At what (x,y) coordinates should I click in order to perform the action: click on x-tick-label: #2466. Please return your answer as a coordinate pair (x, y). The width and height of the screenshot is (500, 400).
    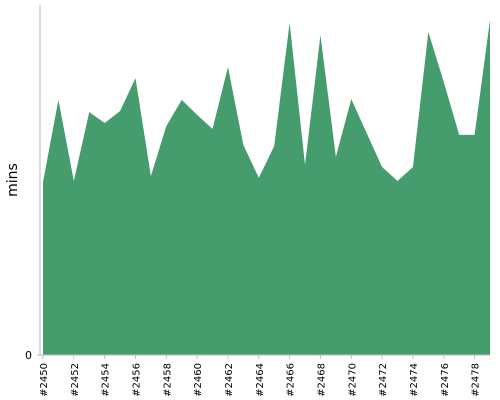
    Looking at the image, I should click on (291, 380).